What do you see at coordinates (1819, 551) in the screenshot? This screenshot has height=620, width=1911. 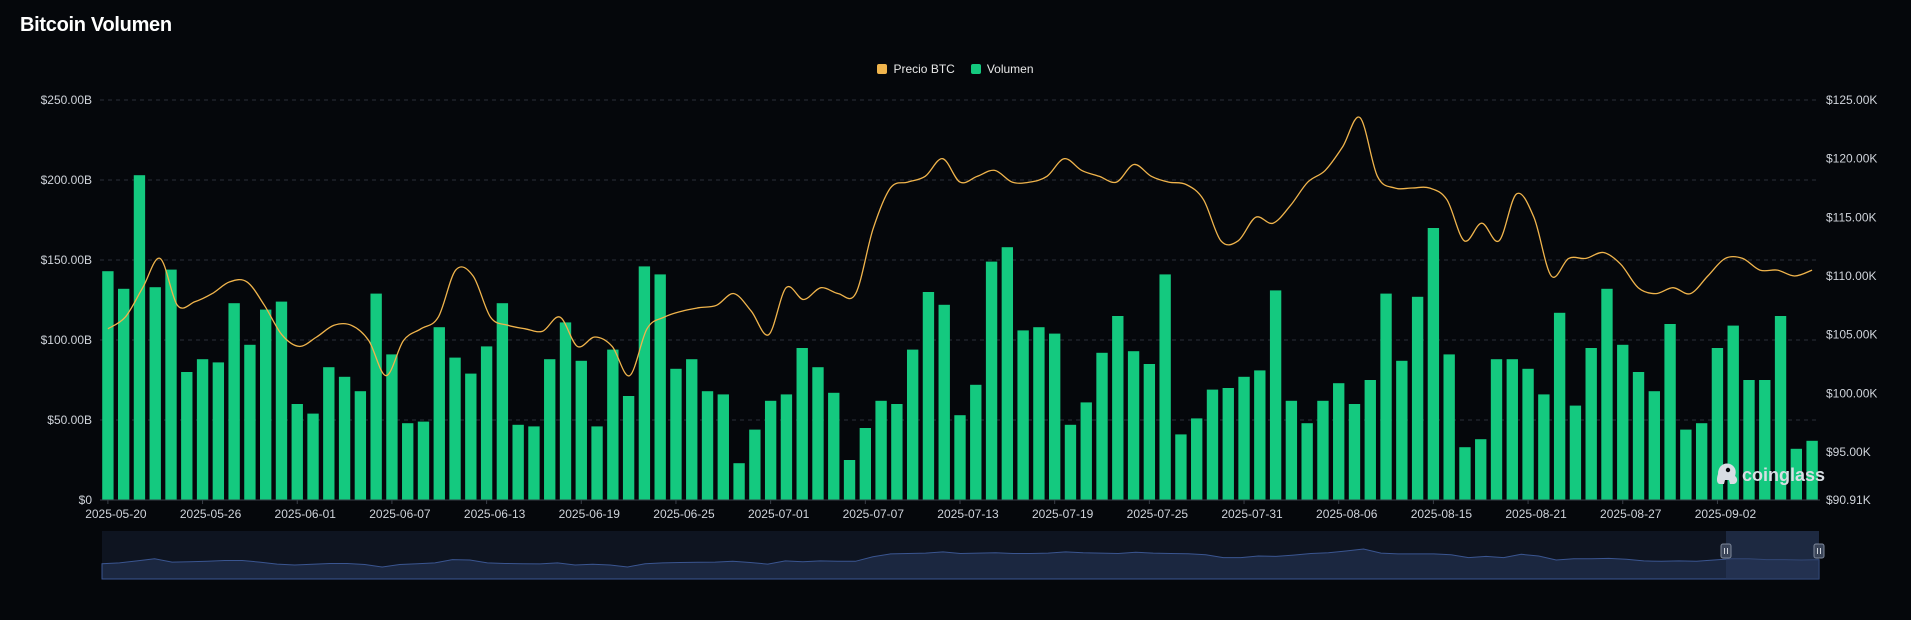 I see `navigator-handle-right` at bounding box center [1819, 551].